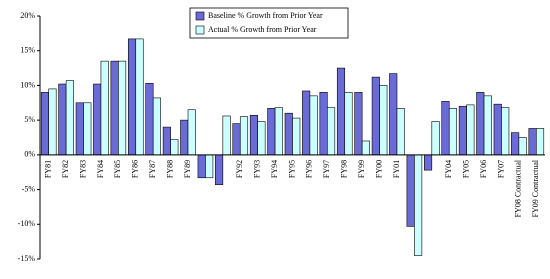 This screenshot has height=279, width=550. Describe the element at coordinates (27, 15) in the screenshot. I see `y-tick-label: 20%` at that location.